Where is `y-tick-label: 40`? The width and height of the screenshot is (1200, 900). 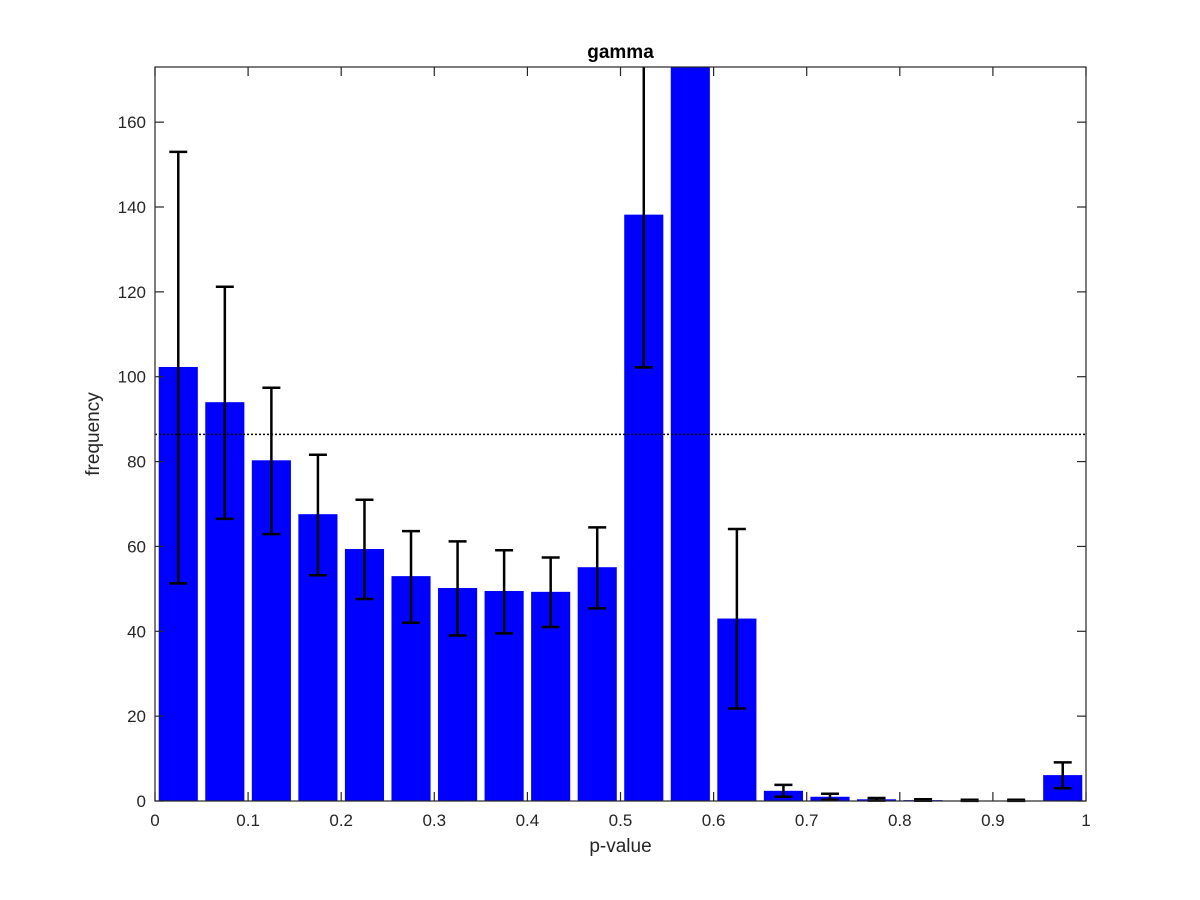 y-tick-label: 40 is located at coordinates (136, 631).